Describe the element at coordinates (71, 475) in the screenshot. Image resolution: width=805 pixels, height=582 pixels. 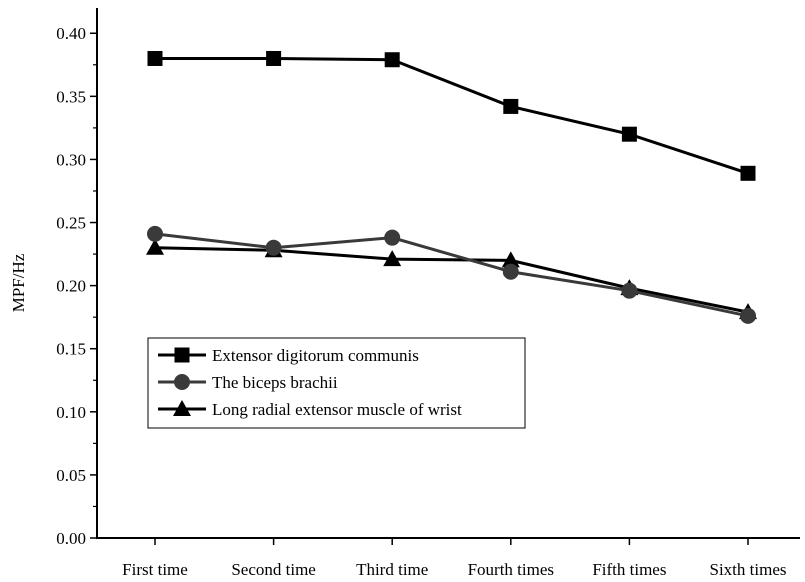
I see `y-tick-label: 0.05` at that location.